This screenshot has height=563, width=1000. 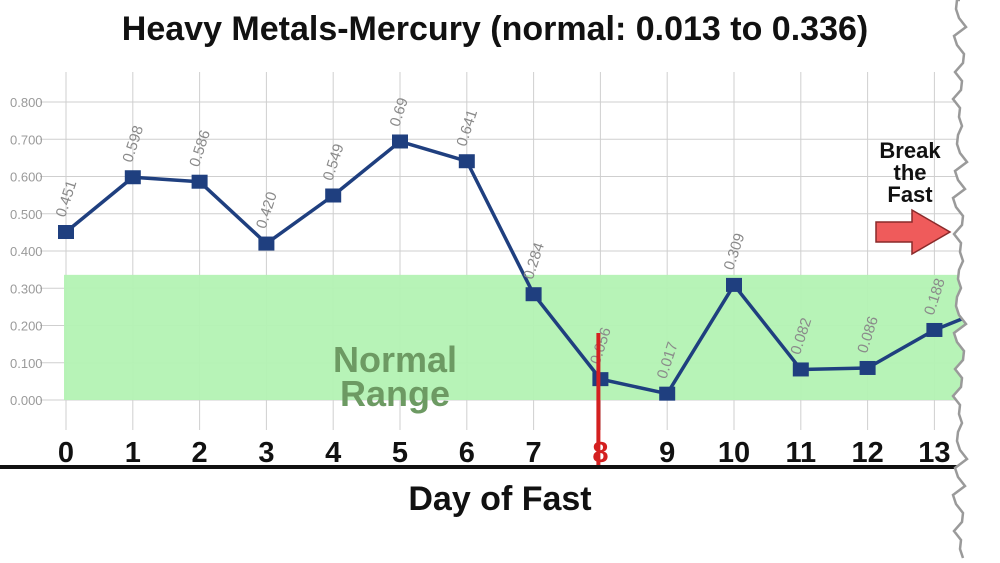 I want to click on torn-paper-fill, so click(x=976, y=281).